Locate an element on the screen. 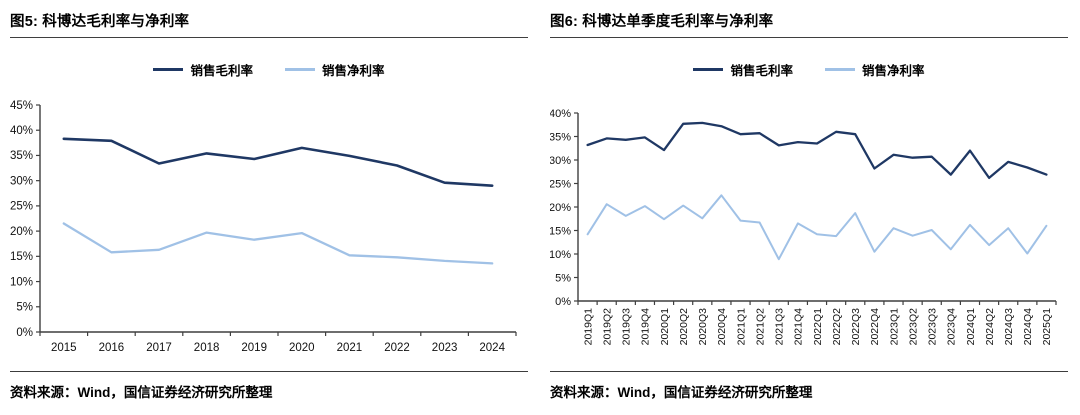  svg-text: 2019Q4 is located at coordinates (646, 327).